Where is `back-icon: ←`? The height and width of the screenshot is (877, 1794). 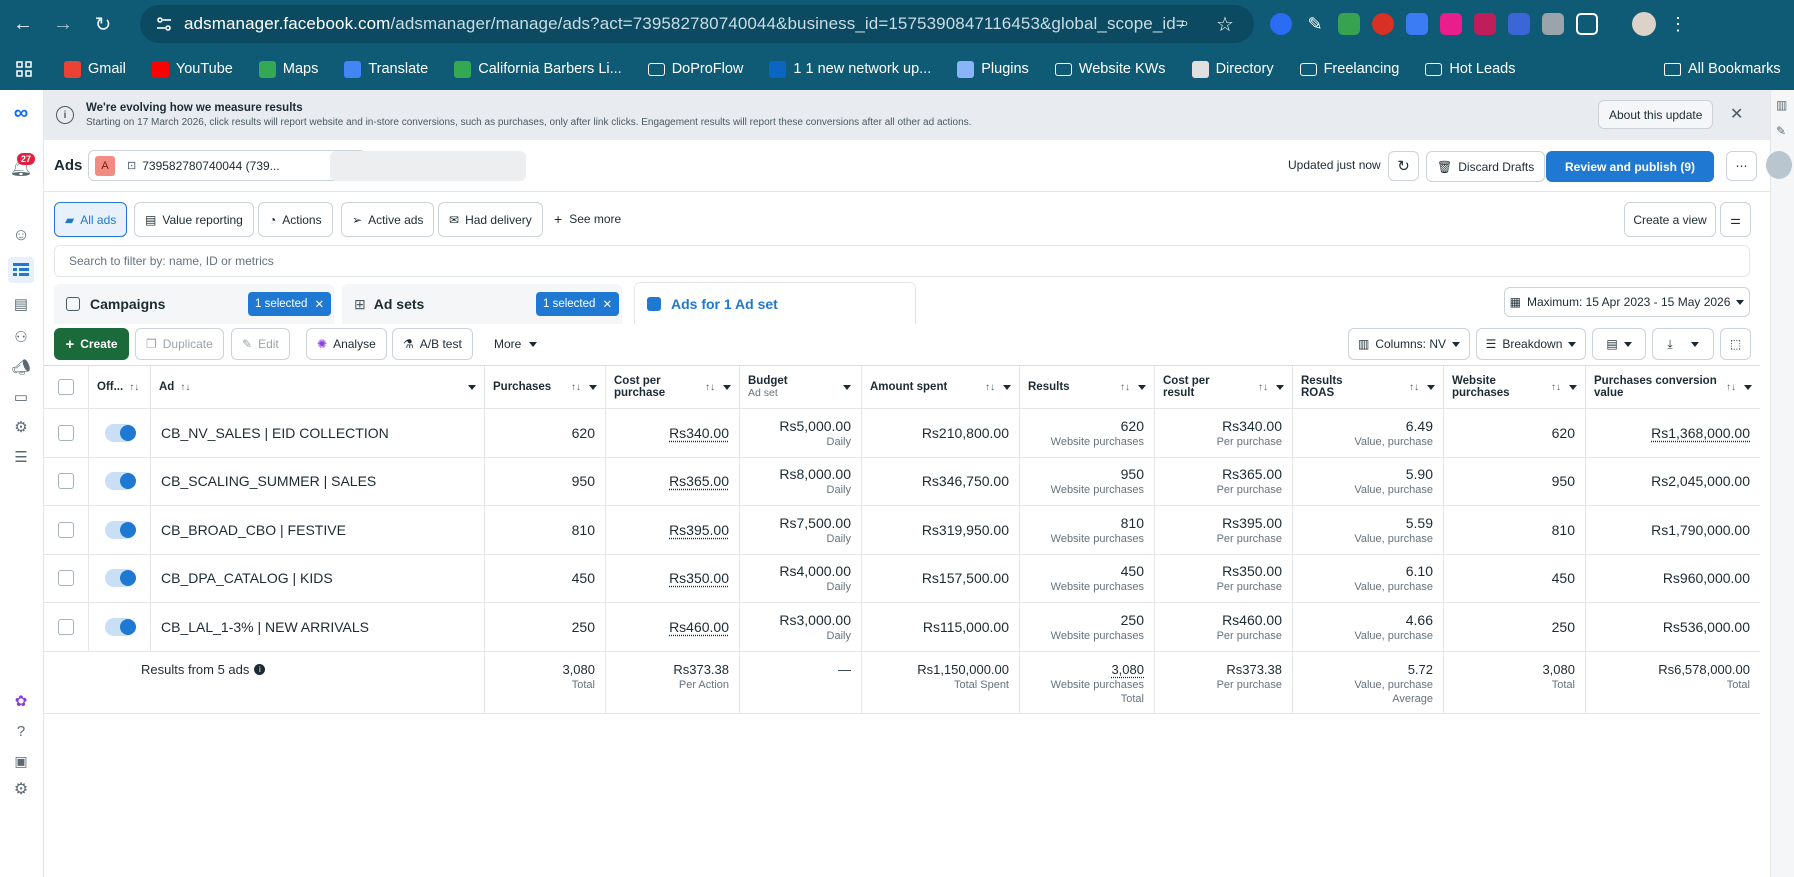
back-icon: ← is located at coordinates (23, 23).